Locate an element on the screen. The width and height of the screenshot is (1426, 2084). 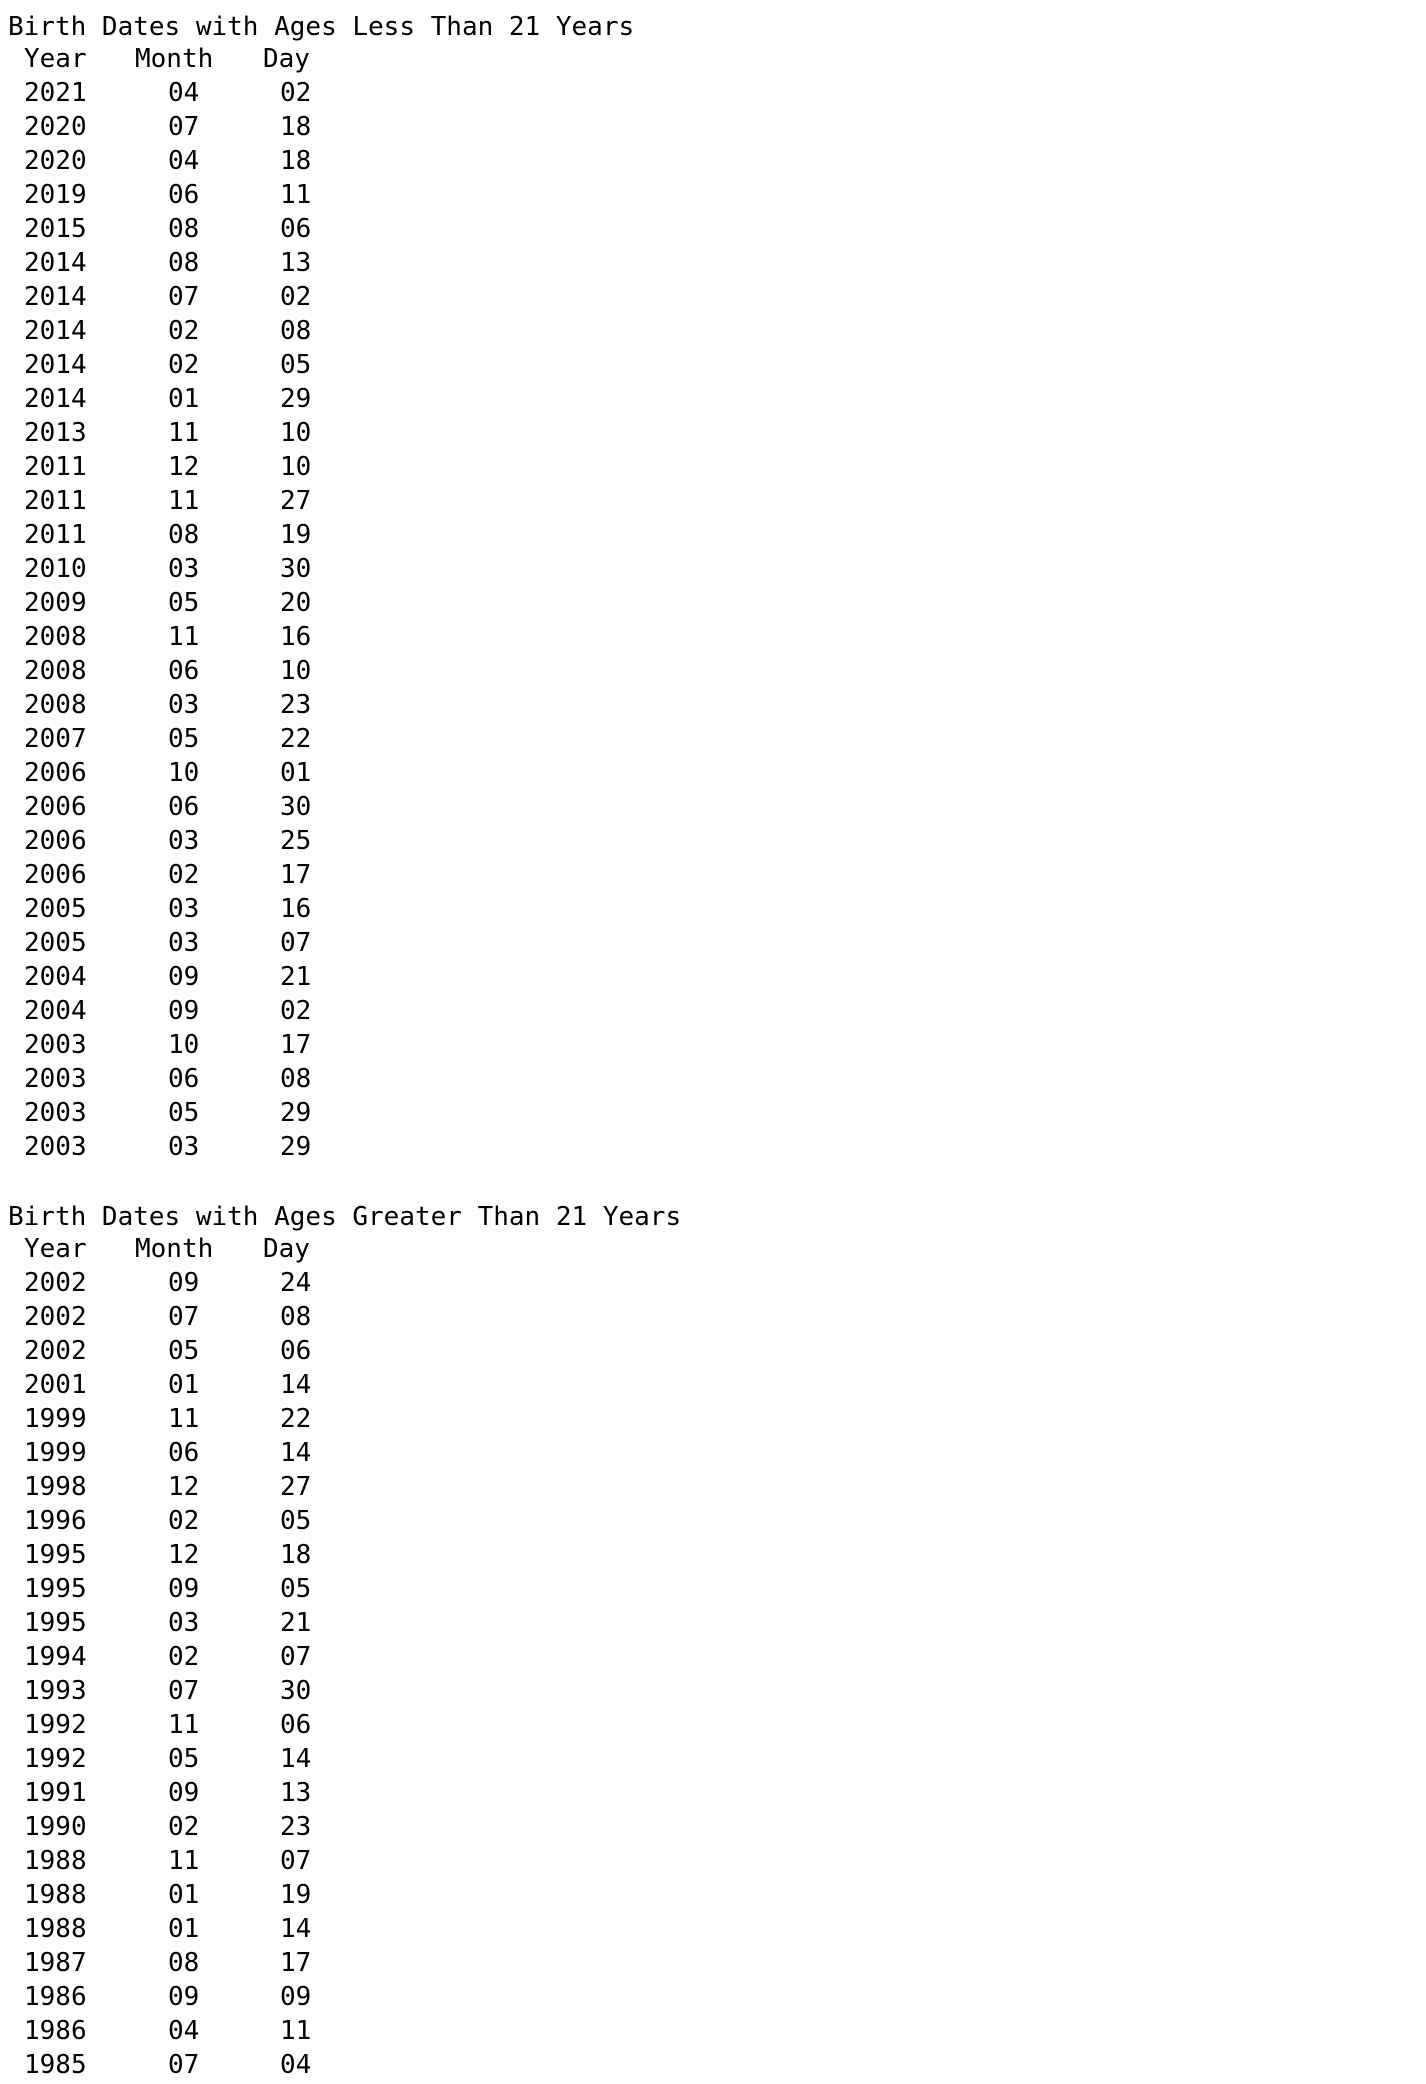
month-cell: 10 is located at coordinates (184, 1045).